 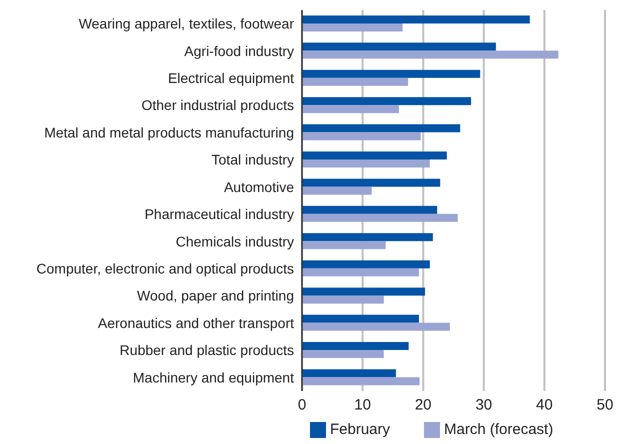 I want to click on y-tick-label: Aeronautics and other transport, so click(x=196, y=322).